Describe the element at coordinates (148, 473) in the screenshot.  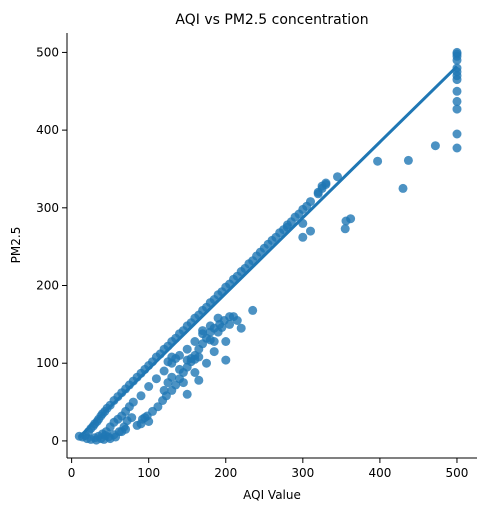
I see `x-tick-label: 100` at that location.